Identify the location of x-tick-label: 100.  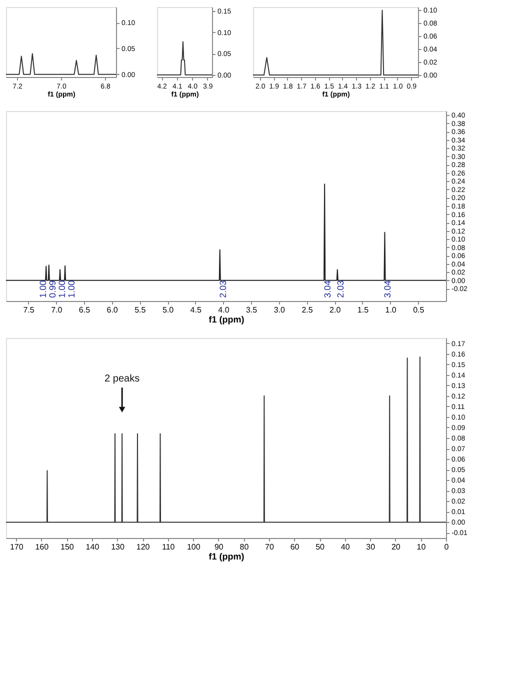
(193, 547).